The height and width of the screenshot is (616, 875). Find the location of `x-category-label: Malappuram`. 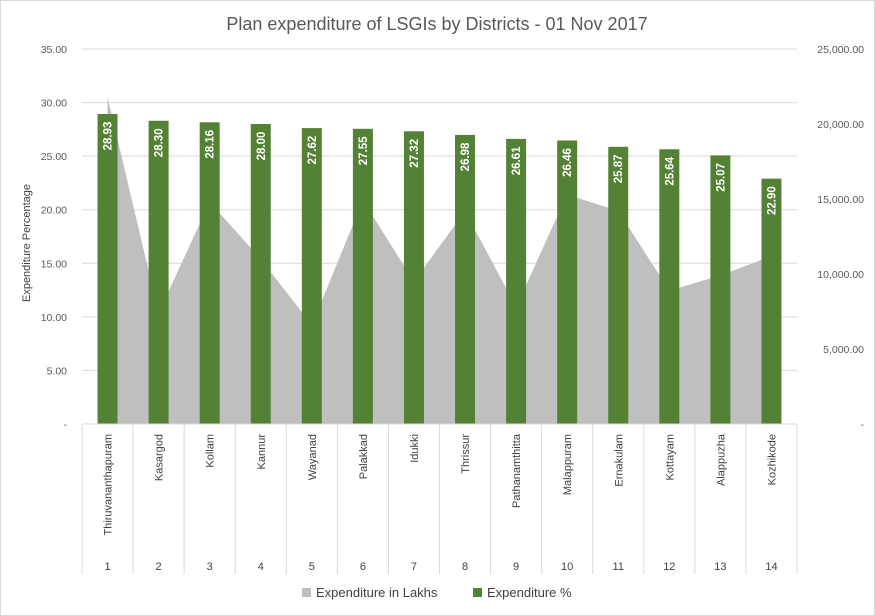

x-category-label: Malappuram is located at coordinates (568, 464).